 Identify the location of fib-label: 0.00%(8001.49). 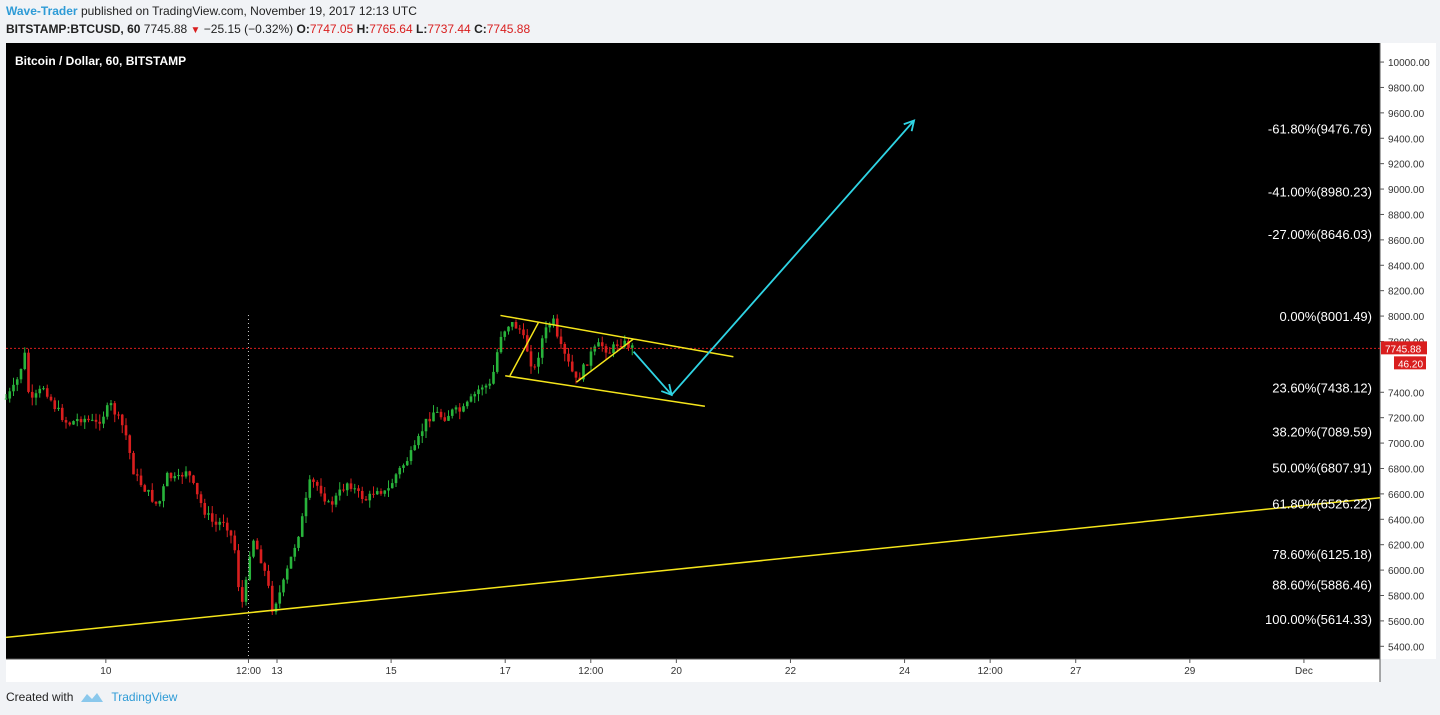
(1325, 316).